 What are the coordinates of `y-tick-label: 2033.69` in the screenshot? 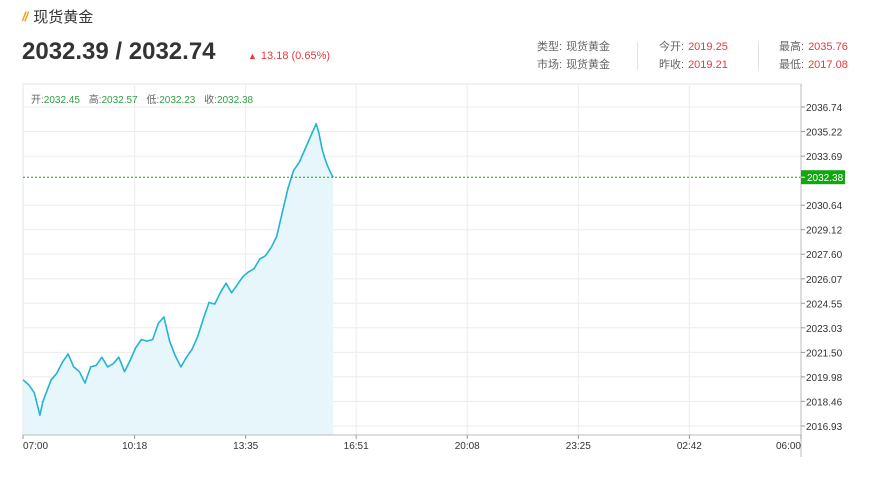 It's located at (824, 157).